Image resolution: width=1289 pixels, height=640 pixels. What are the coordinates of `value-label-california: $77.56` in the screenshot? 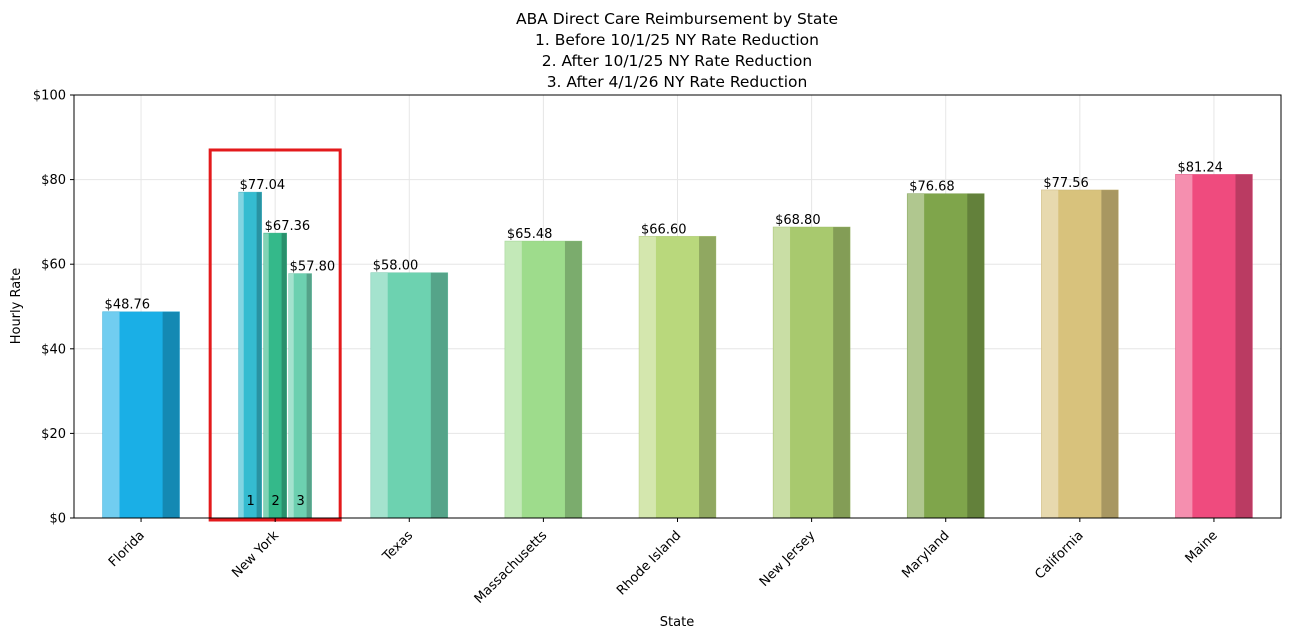 It's located at (1066, 183).